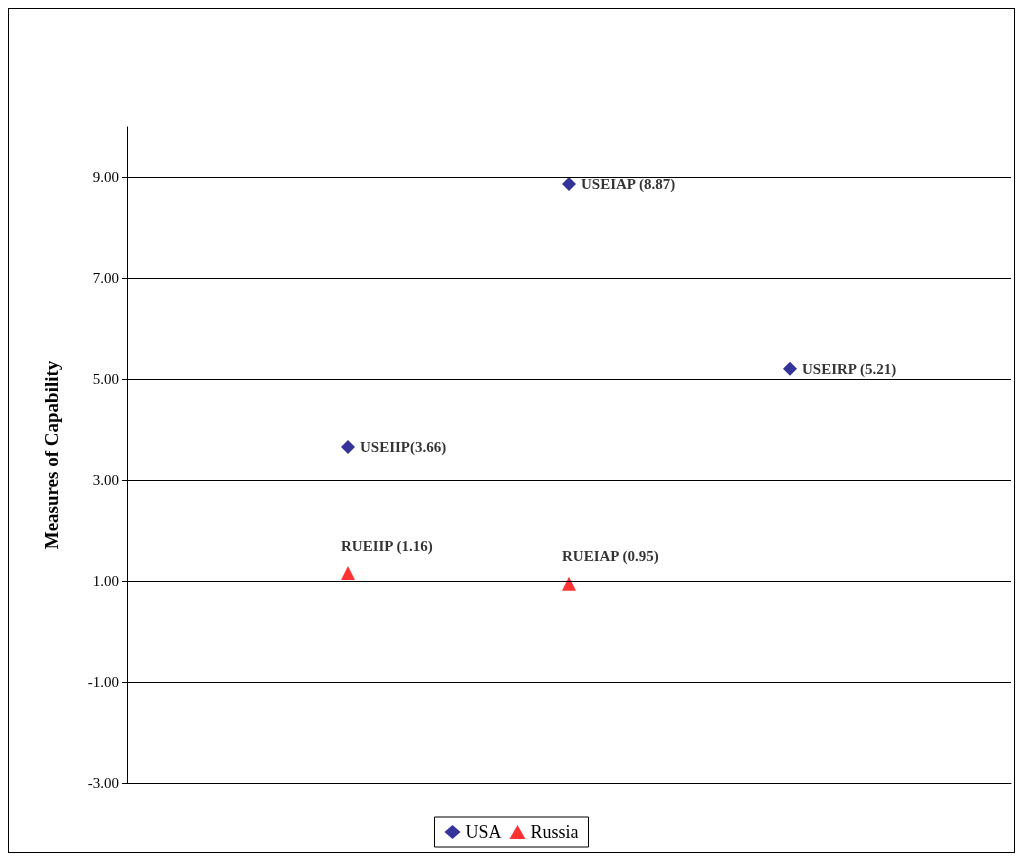 The height and width of the screenshot is (859, 1021). Describe the element at coordinates (387, 546) in the screenshot. I see `data-label: RUEIIP (1.16)` at that location.